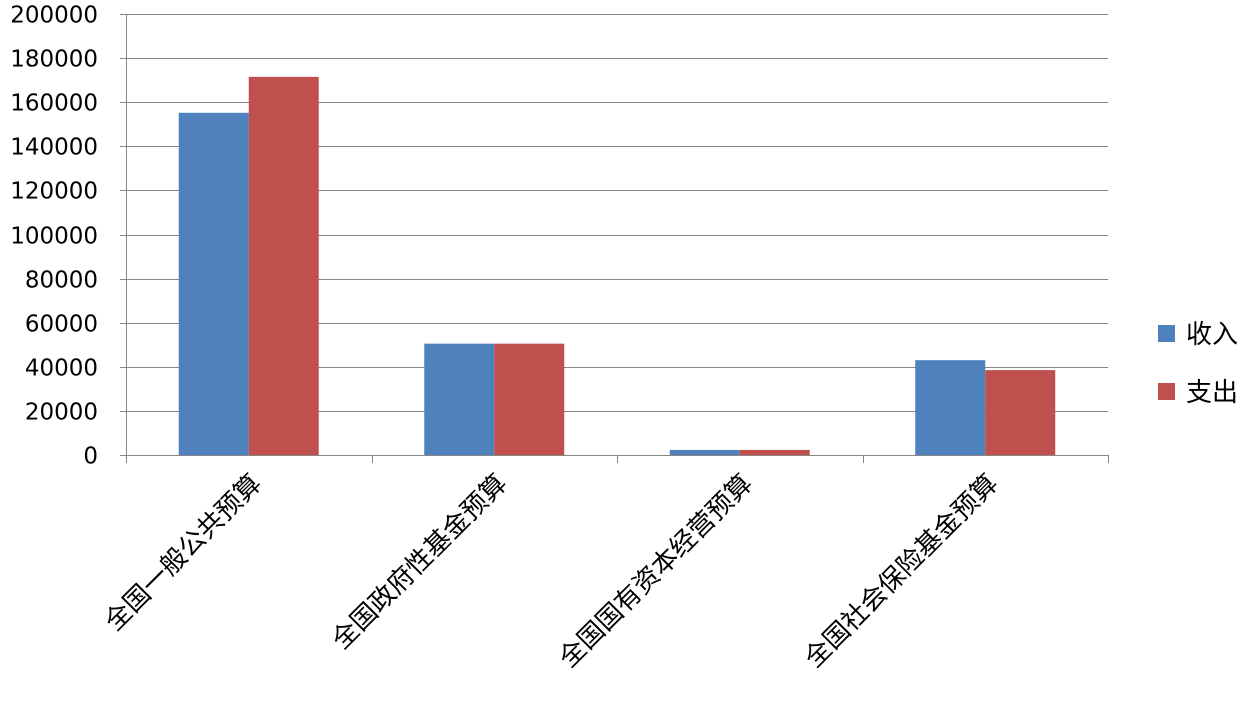 Image resolution: width=1249 pixels, height=725 pixels. I want to click on y-tick-label: 0, so click(90, 457).